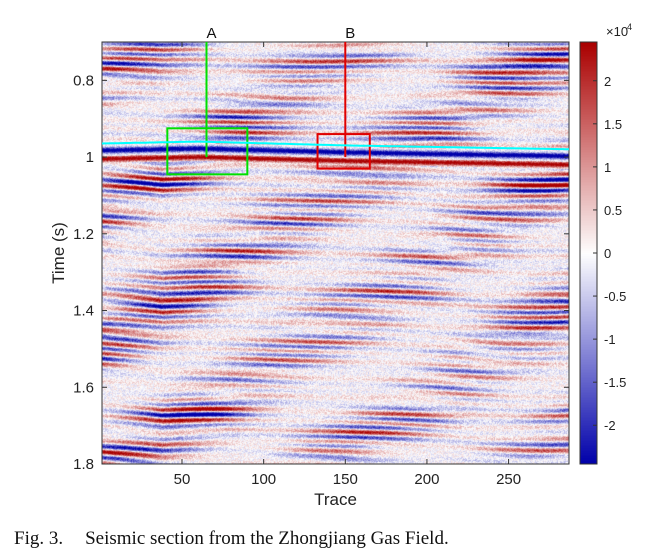  Describe the element at coordinates (610, 339) in the screenshot. I see `colorbar-tick-label: -1` at that location.